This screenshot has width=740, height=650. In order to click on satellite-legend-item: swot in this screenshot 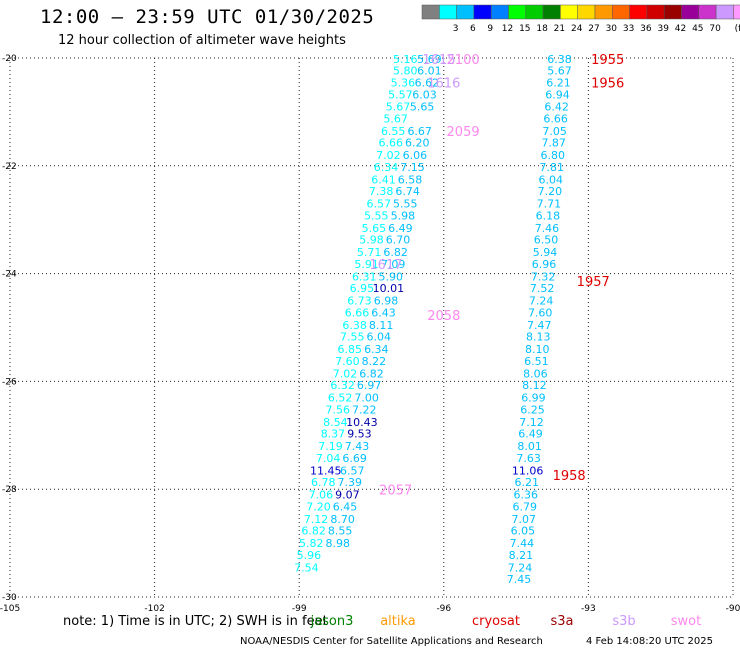, I will do `click(686, 621)`.